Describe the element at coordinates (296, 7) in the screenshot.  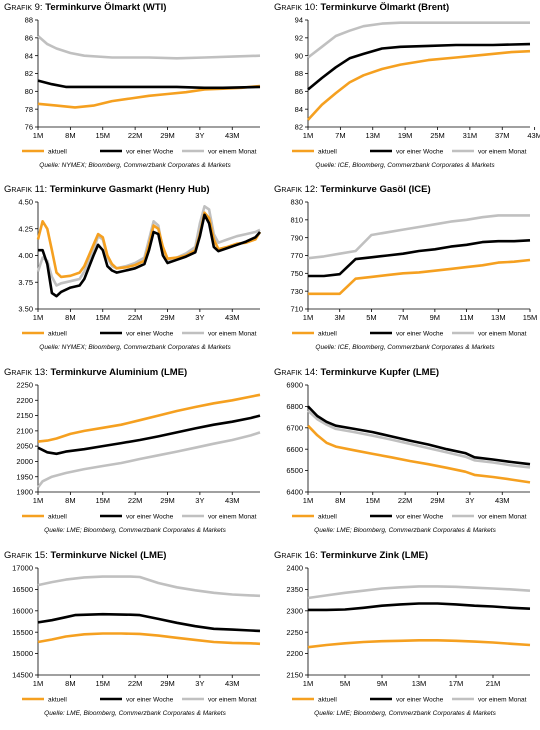
I see `chart-prefix: Grafik 10:` at that location.